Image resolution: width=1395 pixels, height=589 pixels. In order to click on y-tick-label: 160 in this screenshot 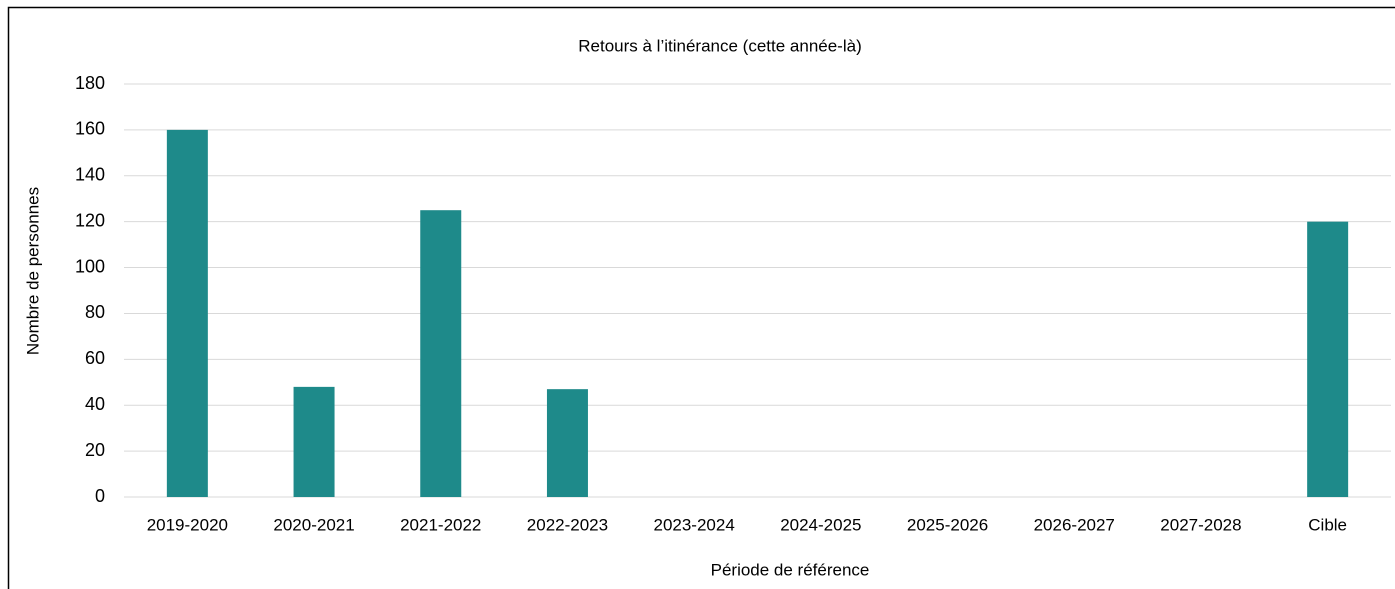, I will do `click(90, 129)`.